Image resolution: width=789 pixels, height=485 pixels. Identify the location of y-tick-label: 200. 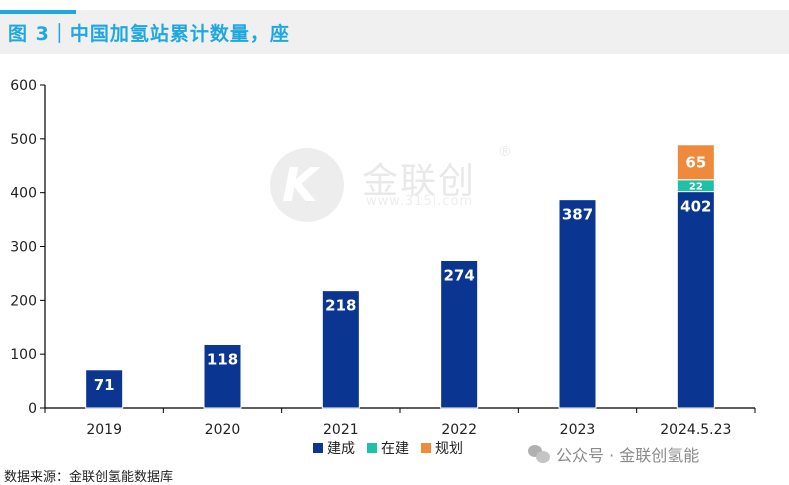
(23, 301).